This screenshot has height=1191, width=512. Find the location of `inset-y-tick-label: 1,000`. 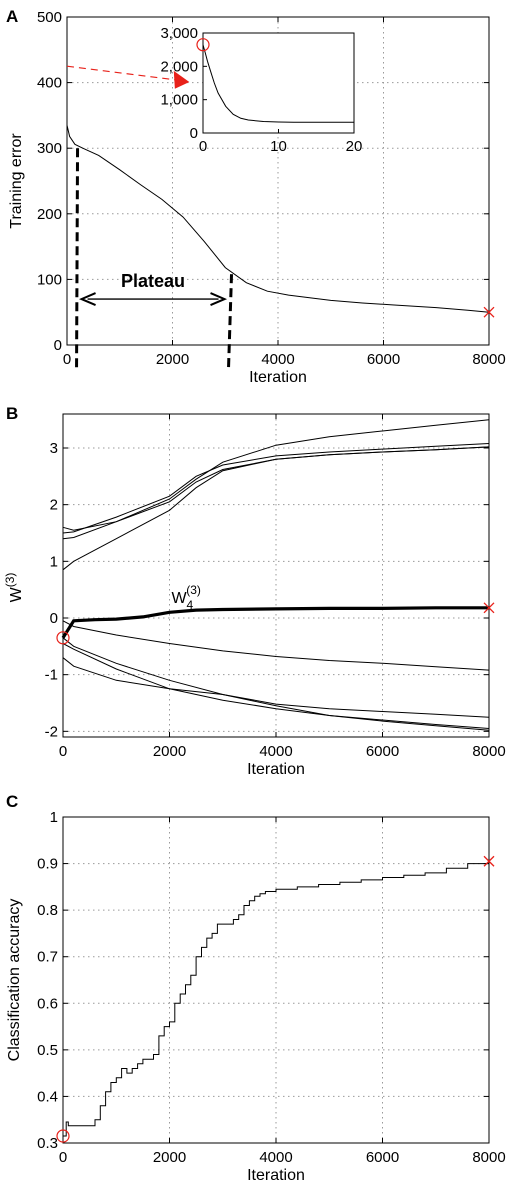

inset-y-tick-label: 1,000 is located at coordinates (179, 100).